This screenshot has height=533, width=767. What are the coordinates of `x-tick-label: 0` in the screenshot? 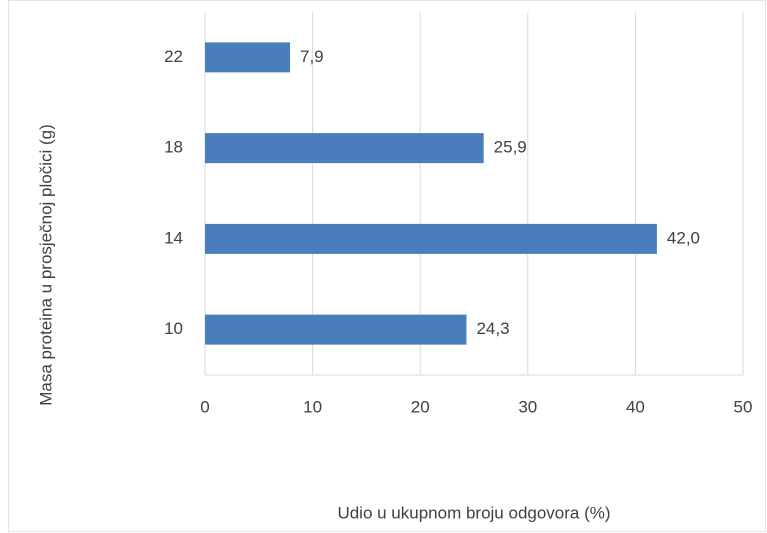 It's located at (204, 406).